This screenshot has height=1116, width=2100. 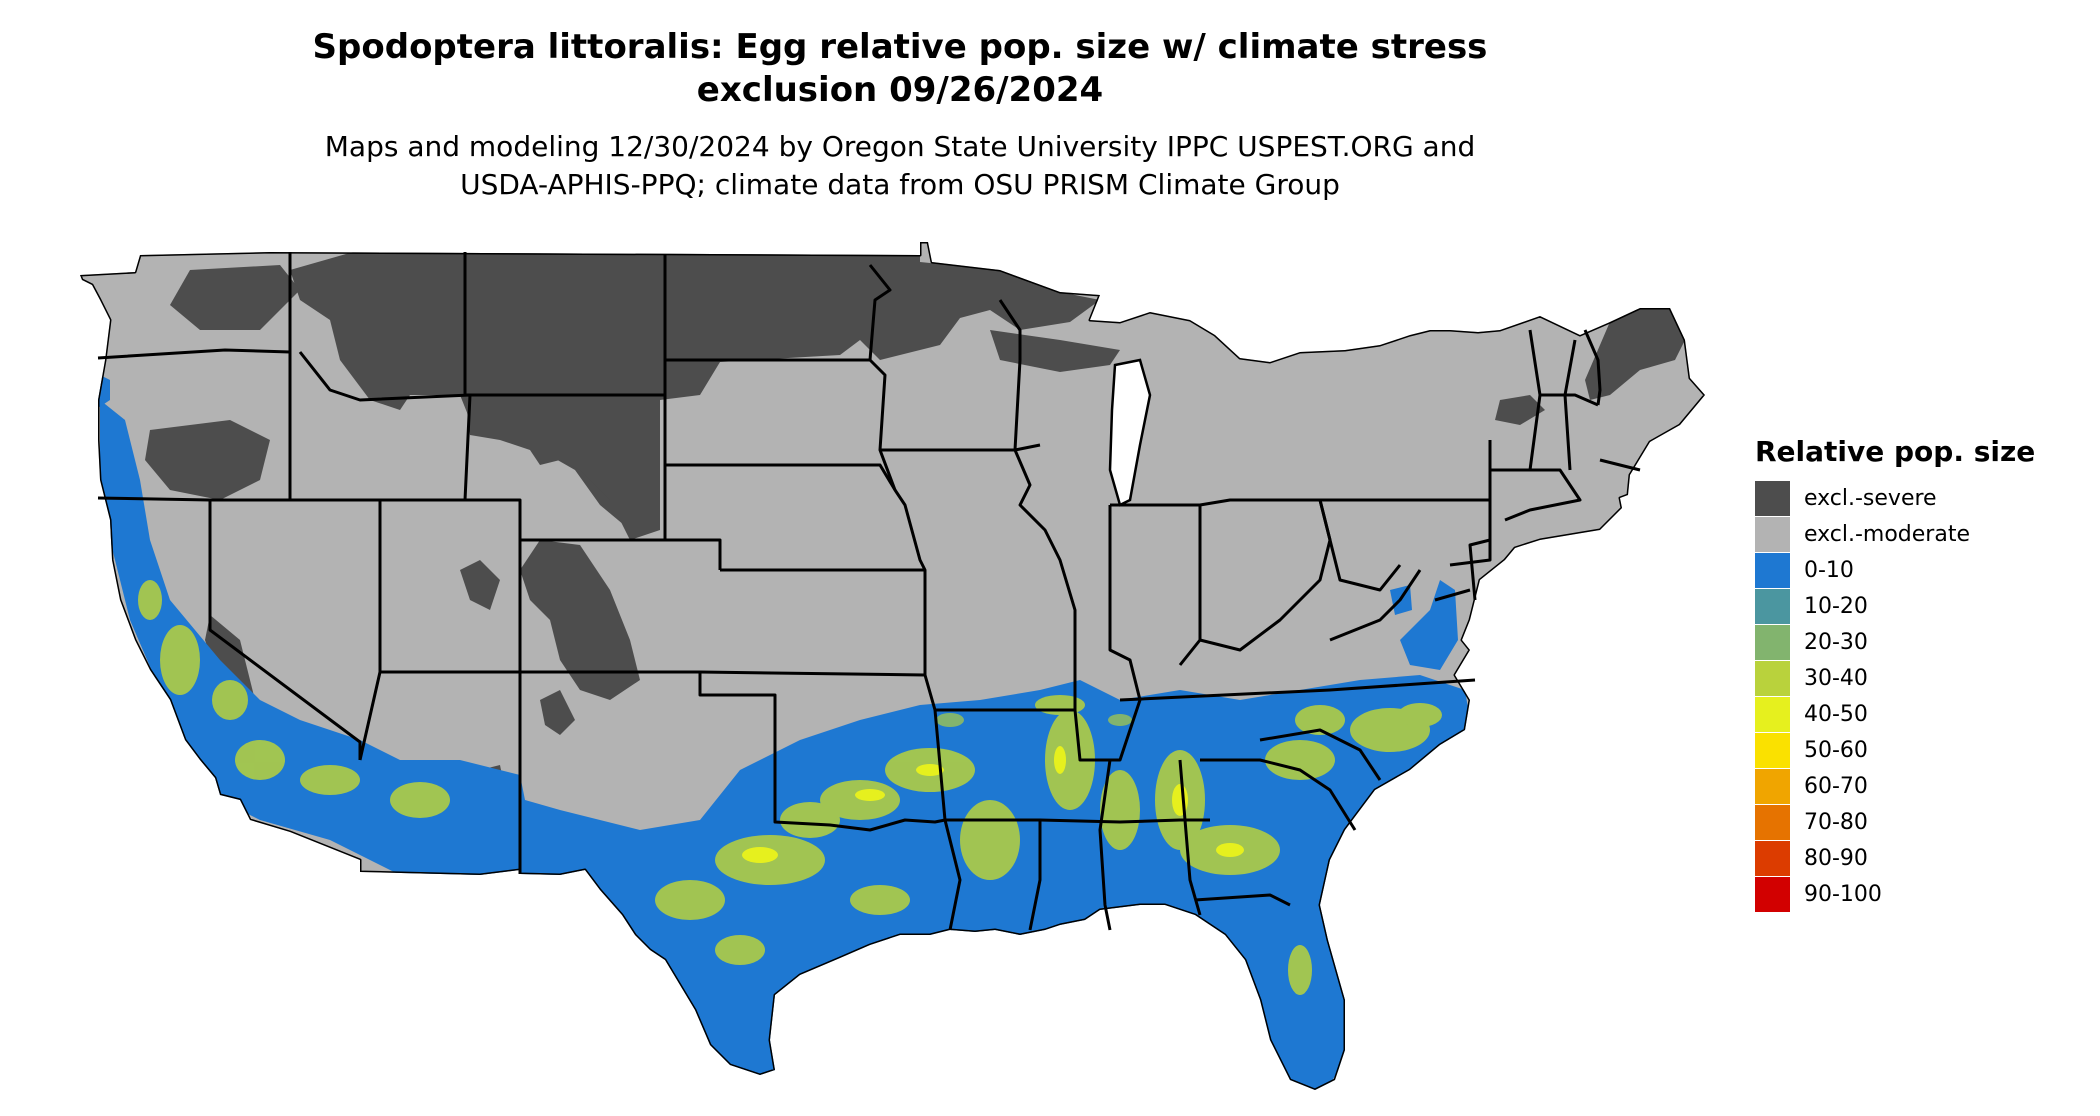 I want to click on legend-item: 60-70, so click(x=1895, y=786).